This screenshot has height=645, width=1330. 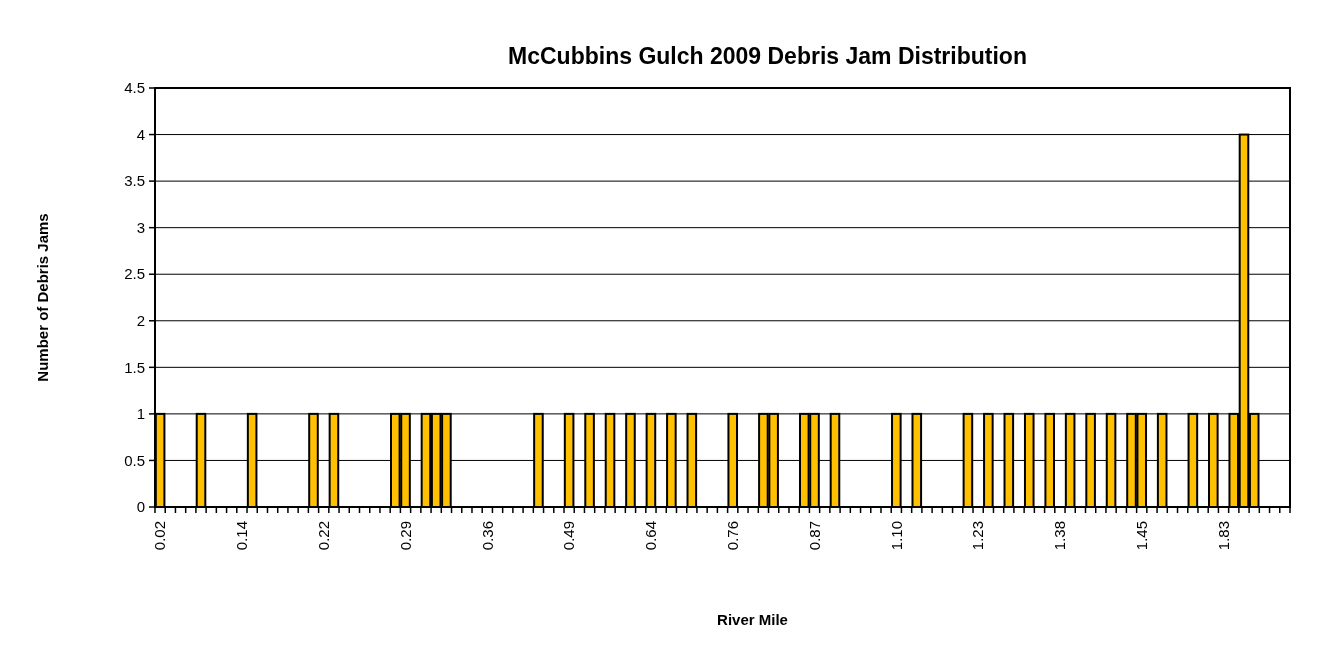 I want to click on x-tick-label: 0.22, so click(x=323, y=536).